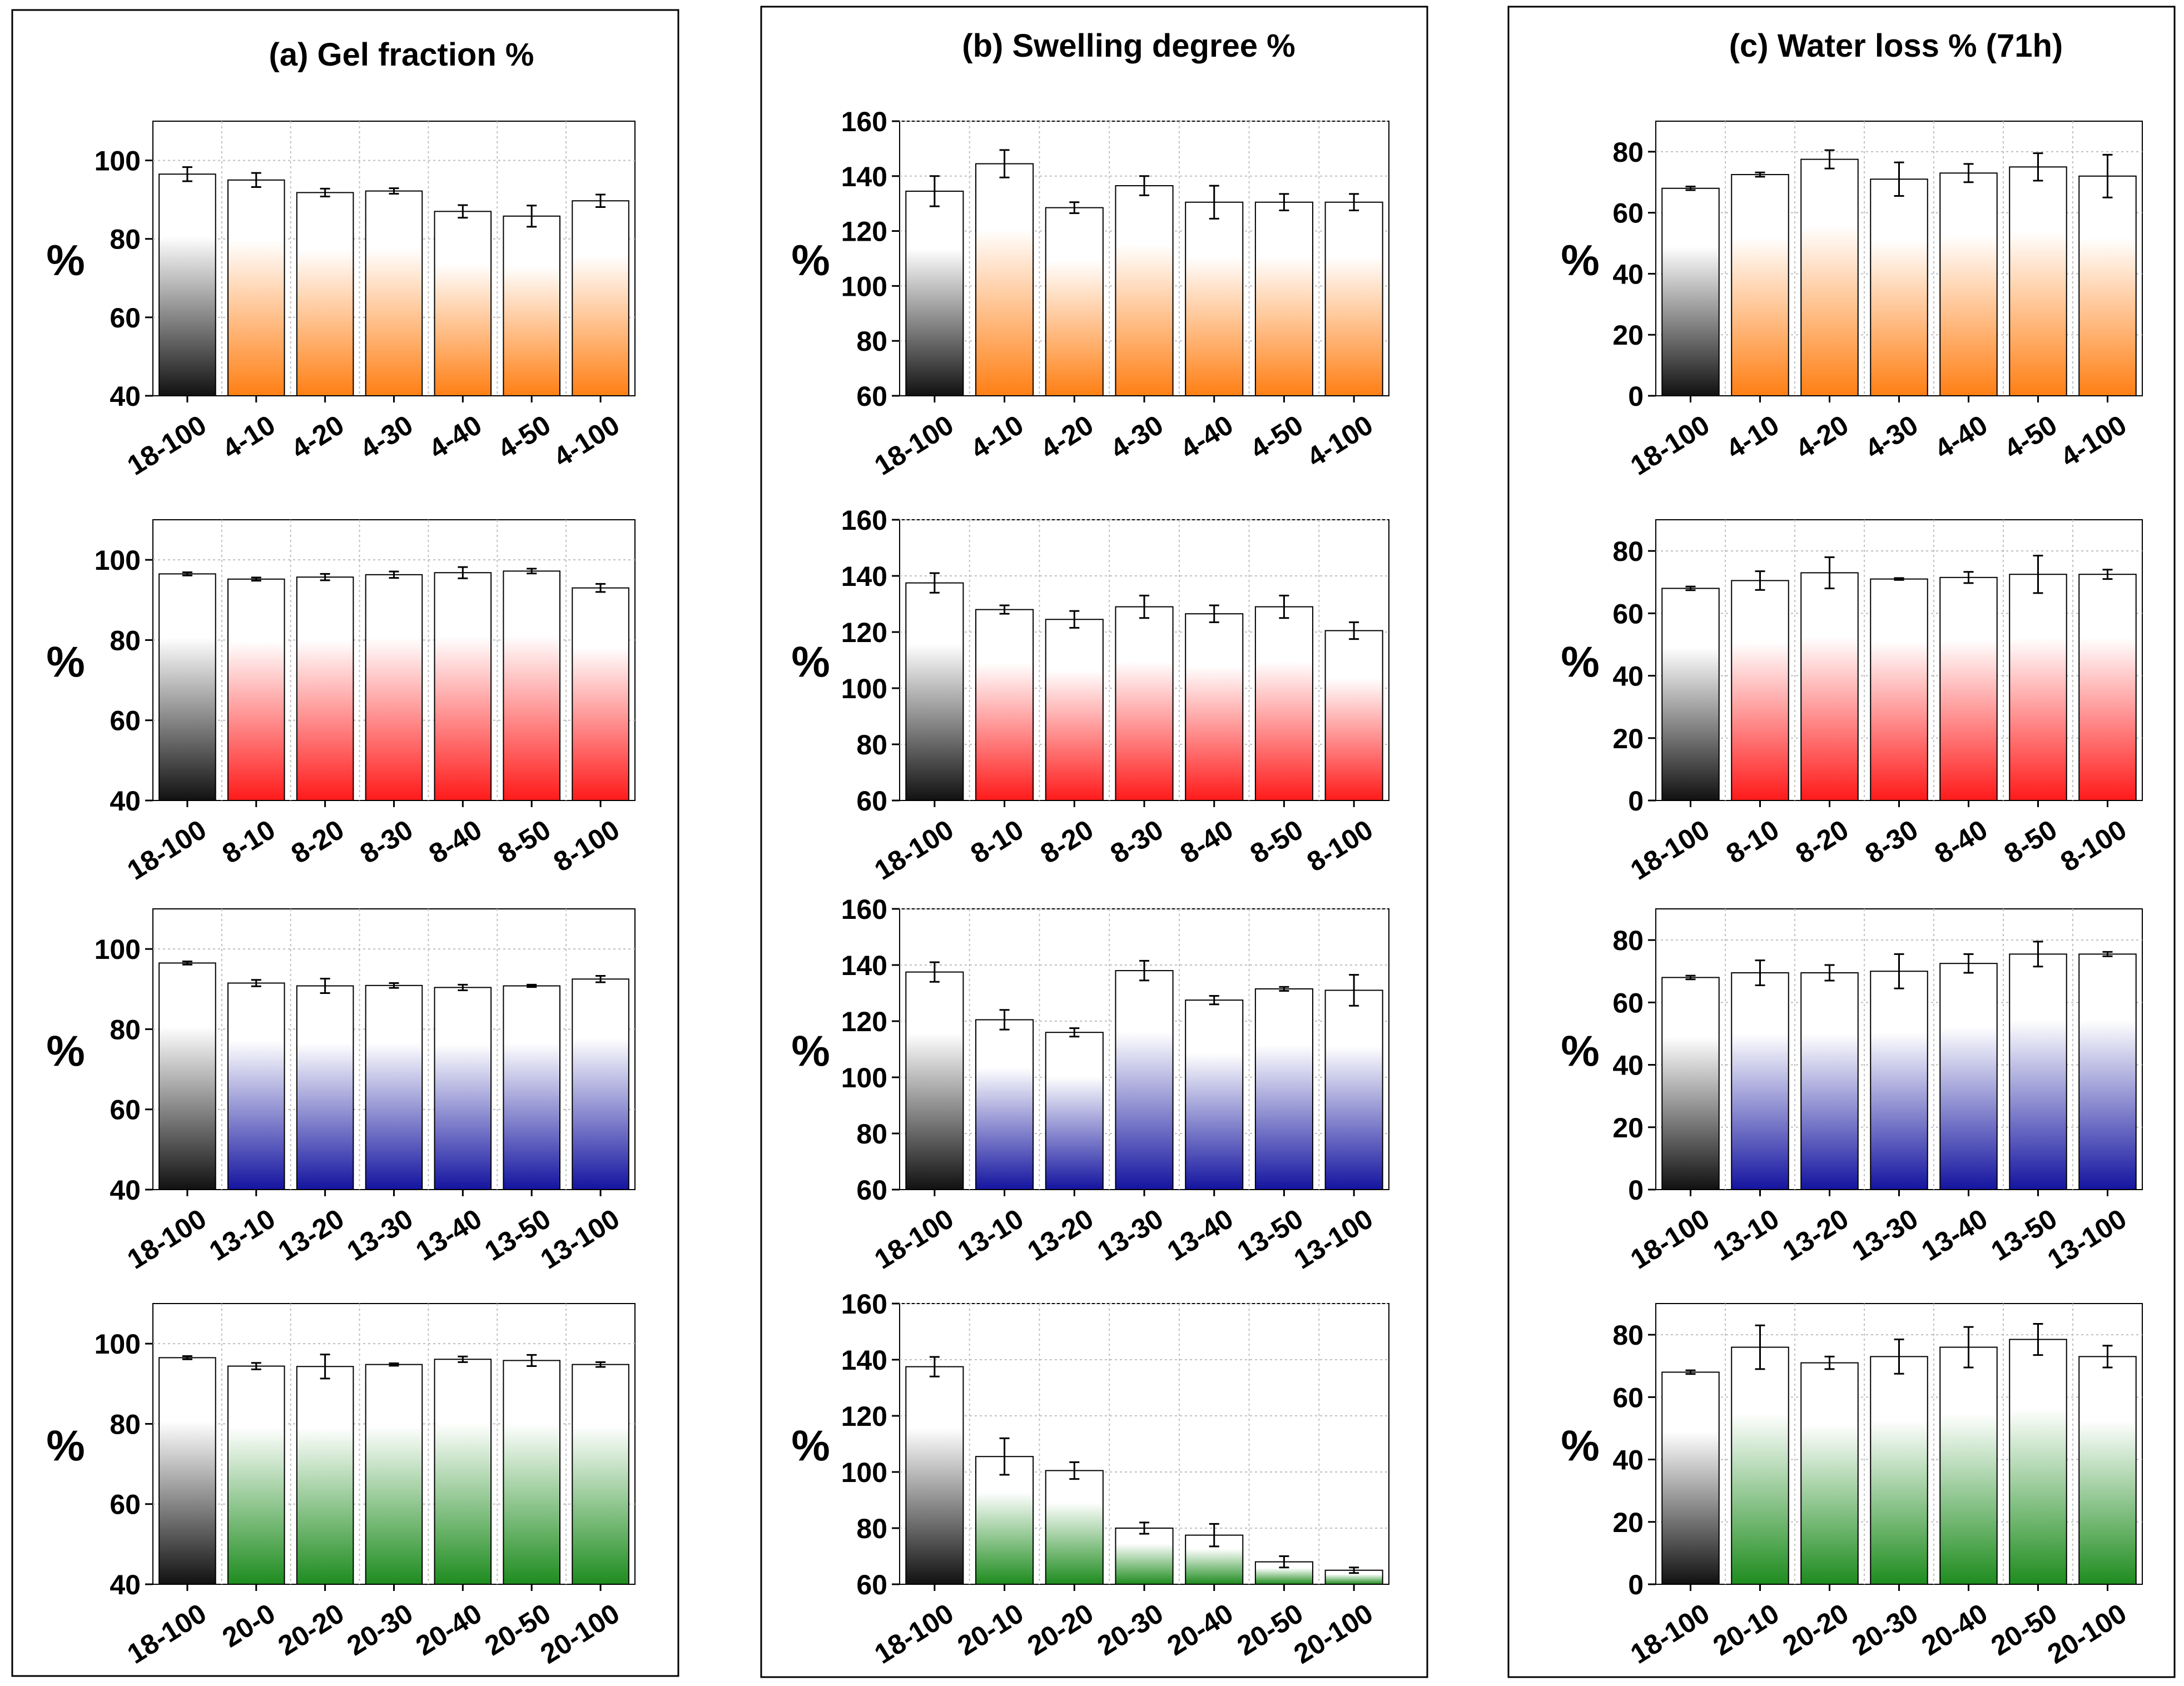  Describe the element at coordinates (1896, 46) in the screenshot. I see `panel-title-c: (c) Water loss % (71h)` at that location.